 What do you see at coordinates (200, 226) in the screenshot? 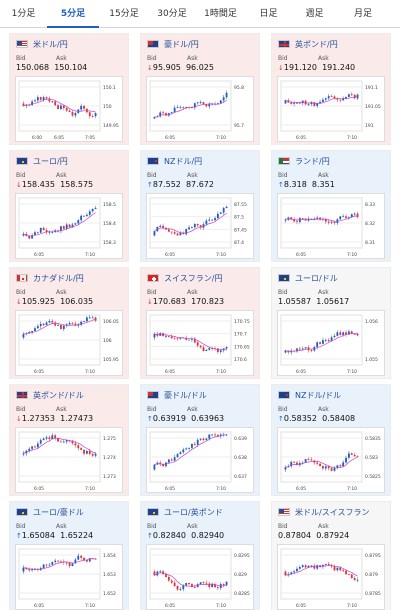
I see `chart-container: 87.55 87.5 87.45 87.4 6:05 7:10` at bounding box center [200, 226].